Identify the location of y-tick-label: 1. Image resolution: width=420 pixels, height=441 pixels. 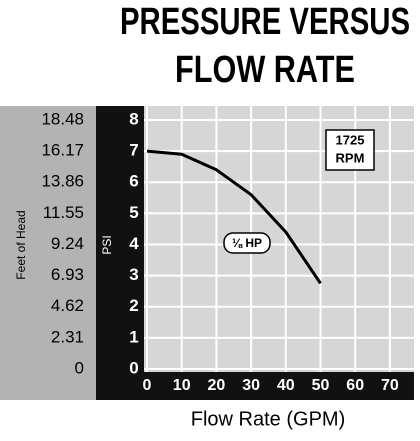
(133, 336).